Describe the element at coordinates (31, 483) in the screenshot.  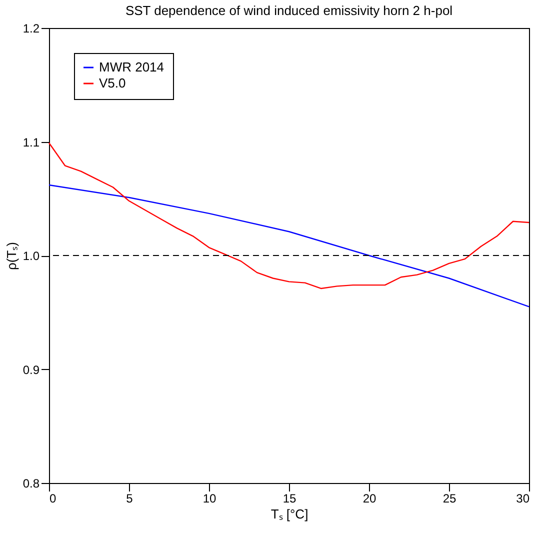
I see `y-tick-label: 0.8` at that location.